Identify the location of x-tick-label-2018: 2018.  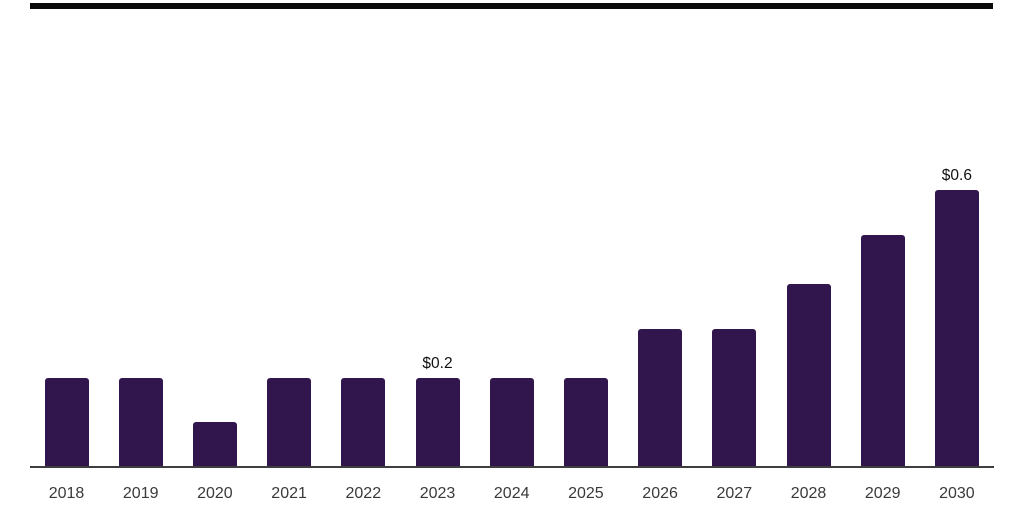
(66, 493).